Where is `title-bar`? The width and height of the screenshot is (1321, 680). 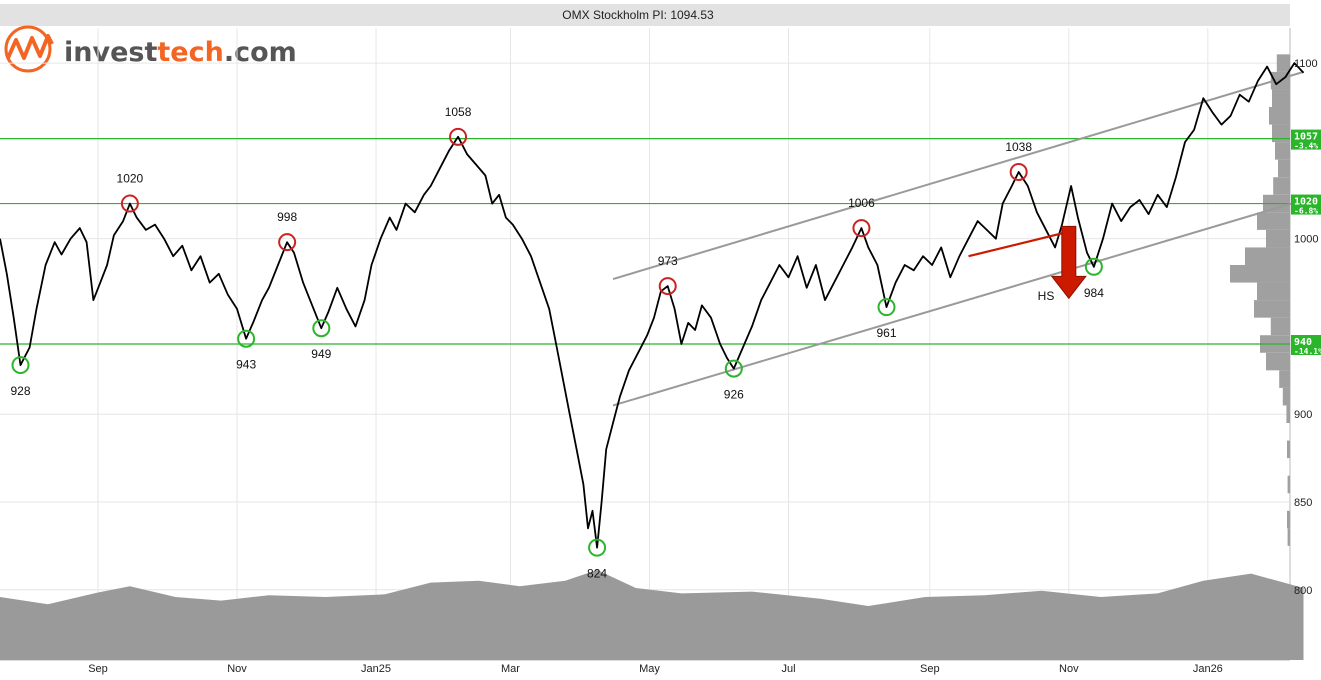
title-bar is located at coordinates (645, 15).